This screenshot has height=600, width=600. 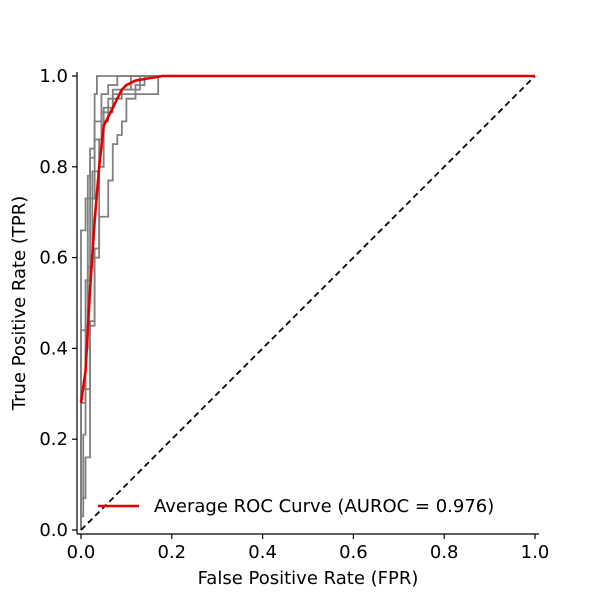 What do you see at coordinates (171, 552) in the screenshot?
I see `x-tick-label: 0.2` at bounding box center [171, 552].